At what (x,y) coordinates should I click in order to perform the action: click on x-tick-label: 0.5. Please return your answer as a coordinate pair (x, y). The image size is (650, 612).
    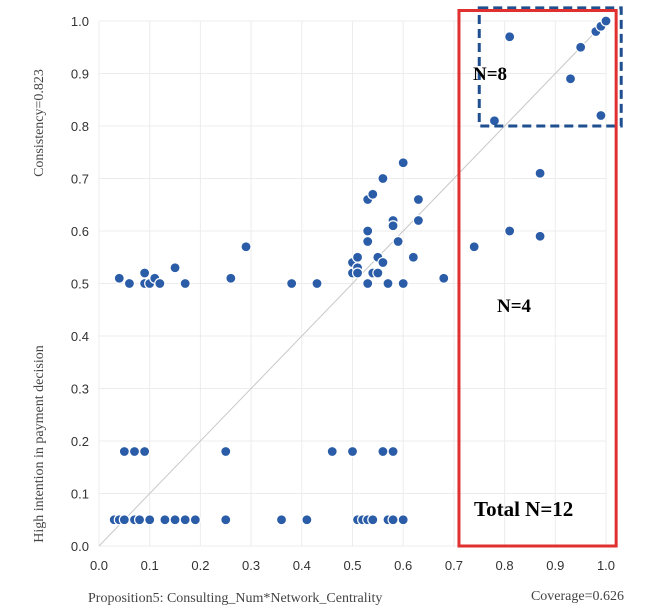
    Looking at the image, I should click on (352, 565).